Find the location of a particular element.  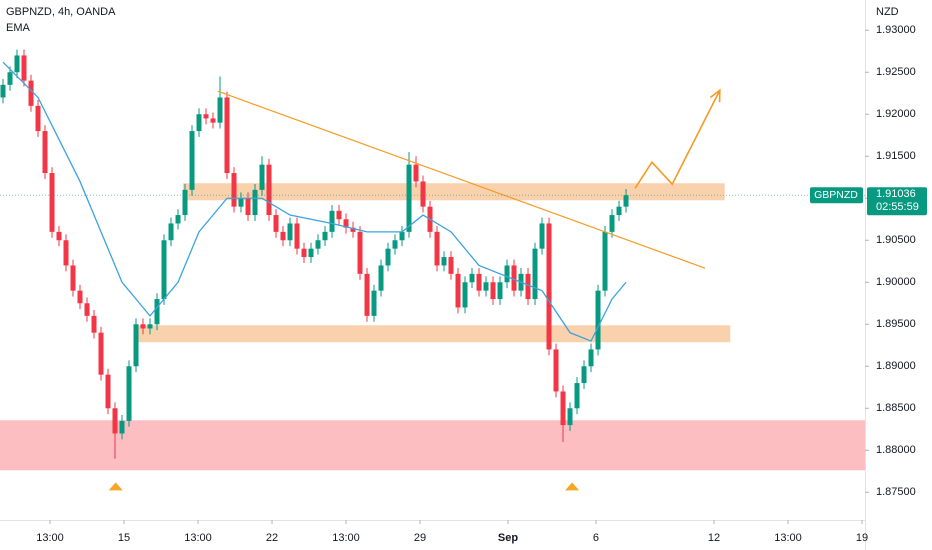

x-tick-label: 15 is located at coordinates (124, 538).